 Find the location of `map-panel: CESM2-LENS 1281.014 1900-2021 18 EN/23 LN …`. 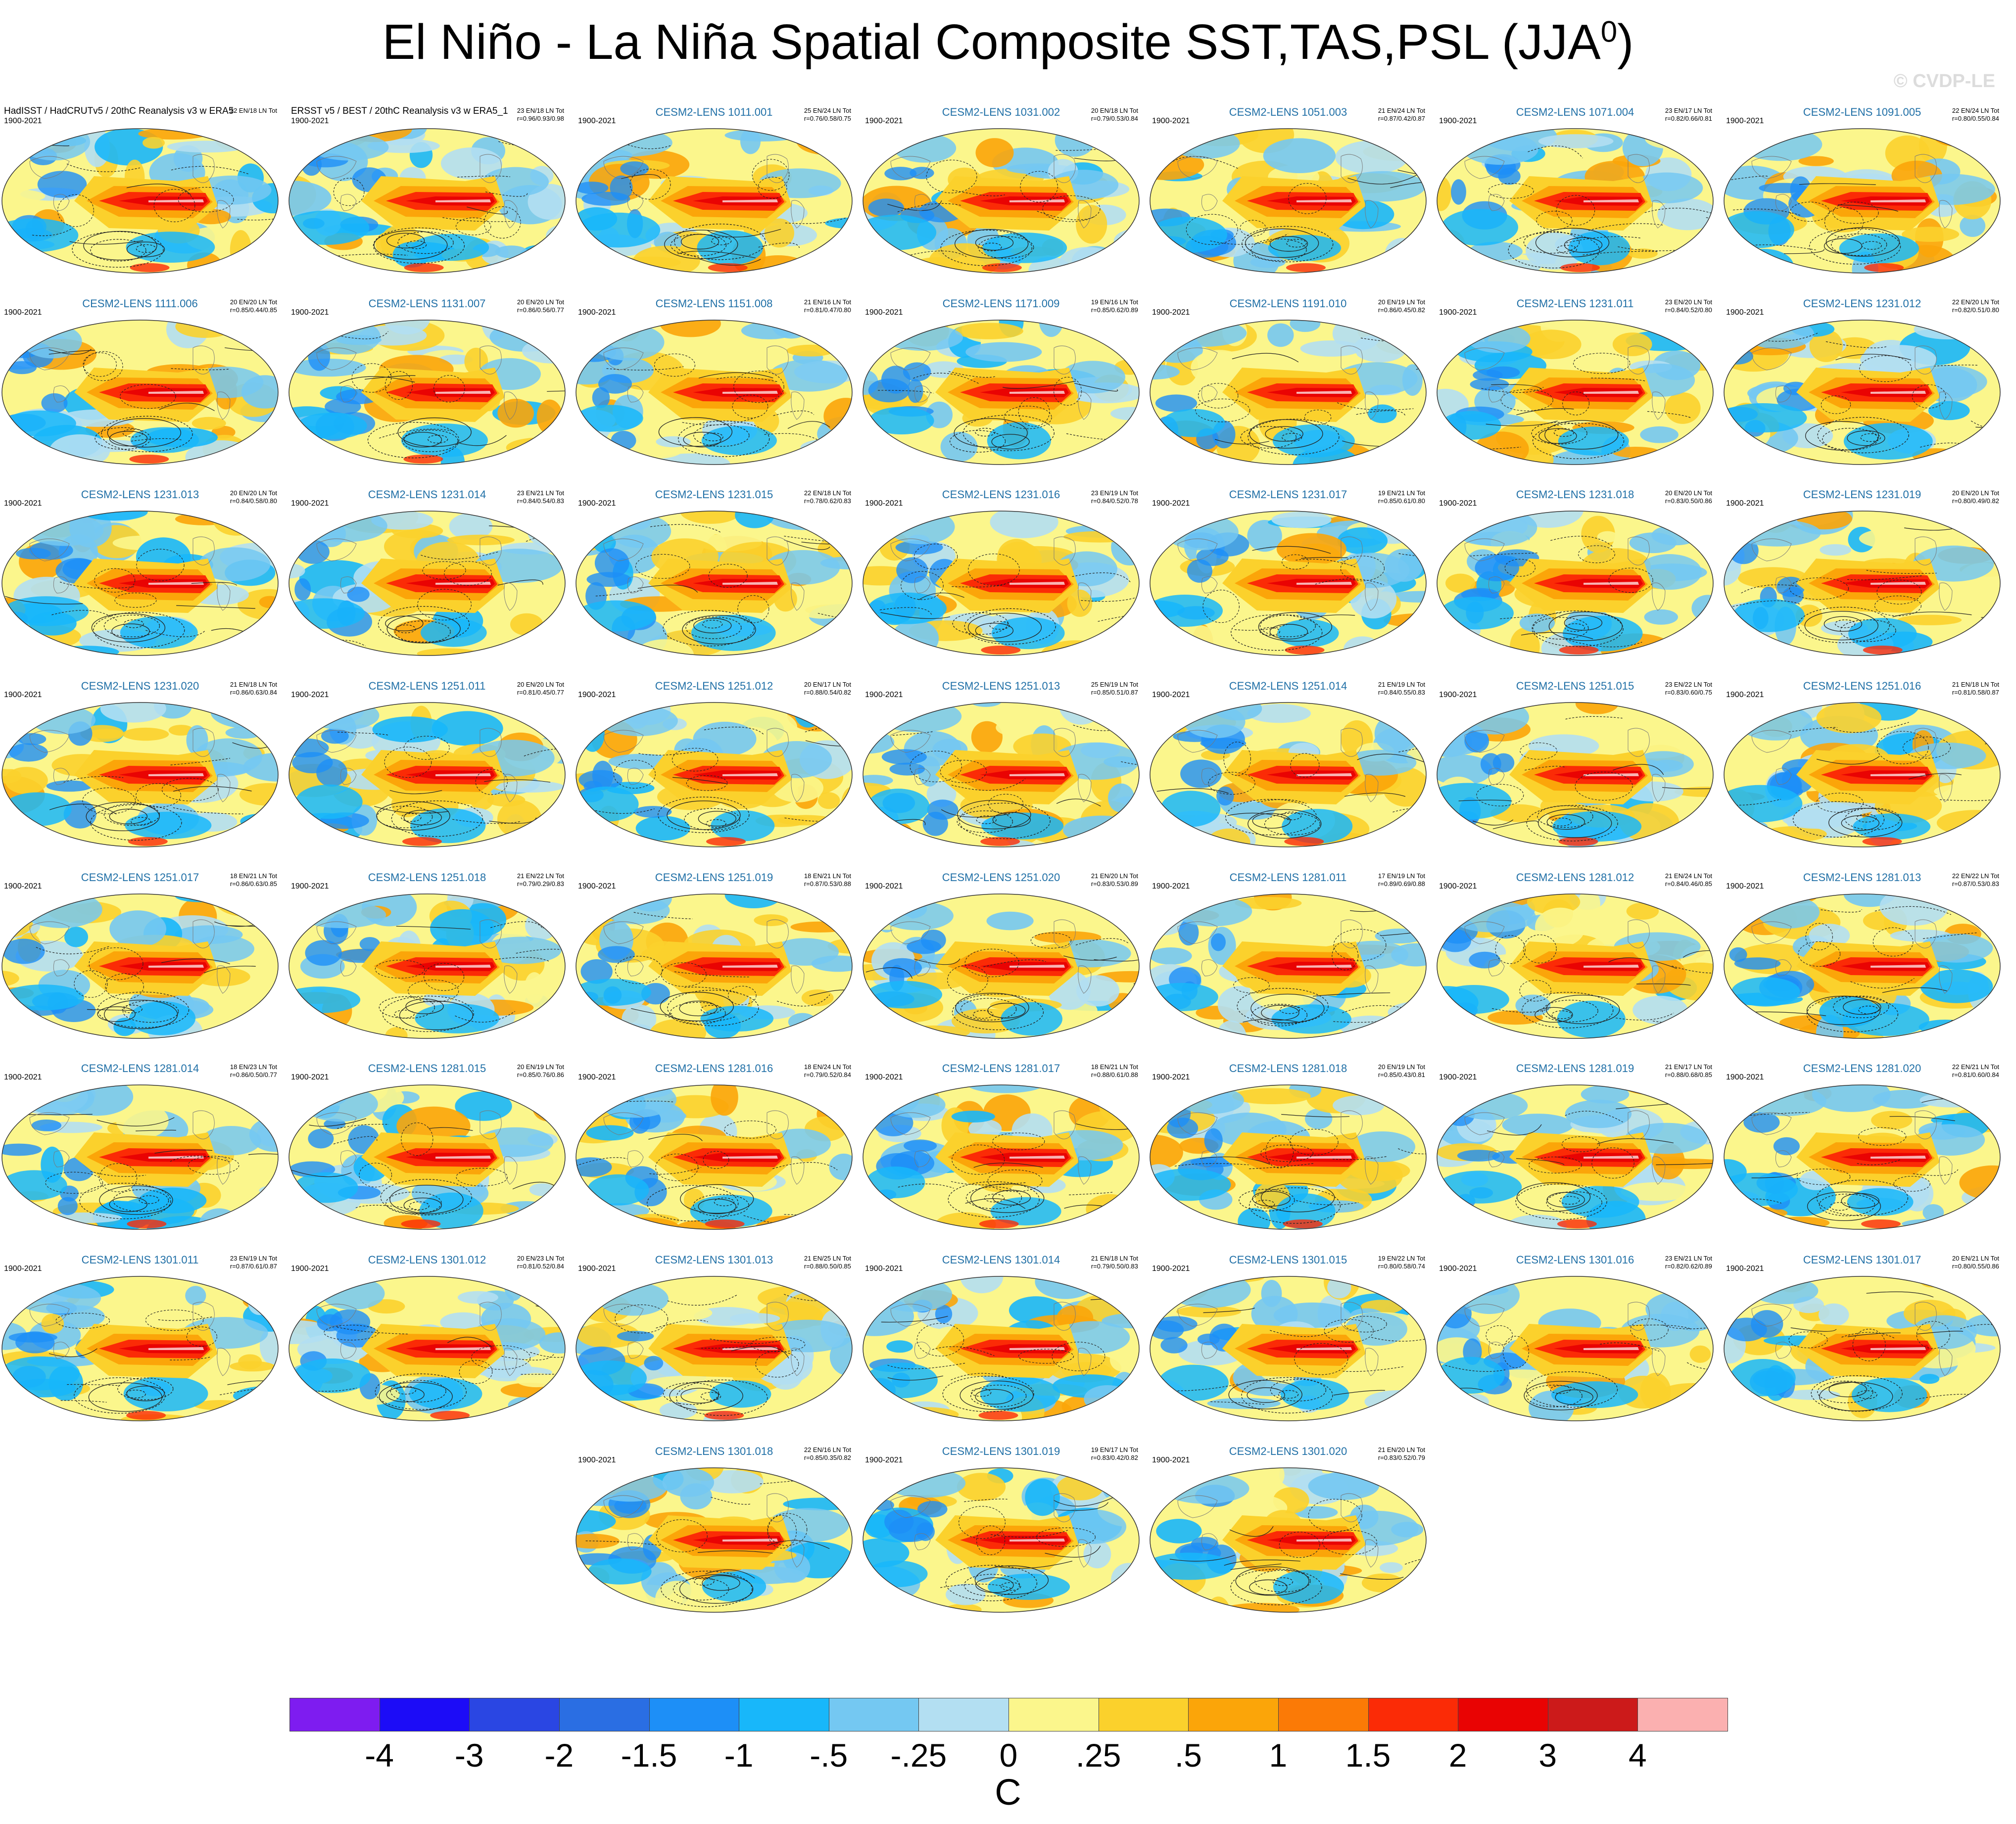

map-panel: CESM2-LENS 1281.014 1900-2021 18 EN/23 LN … is located at coordinates (140, 1146).